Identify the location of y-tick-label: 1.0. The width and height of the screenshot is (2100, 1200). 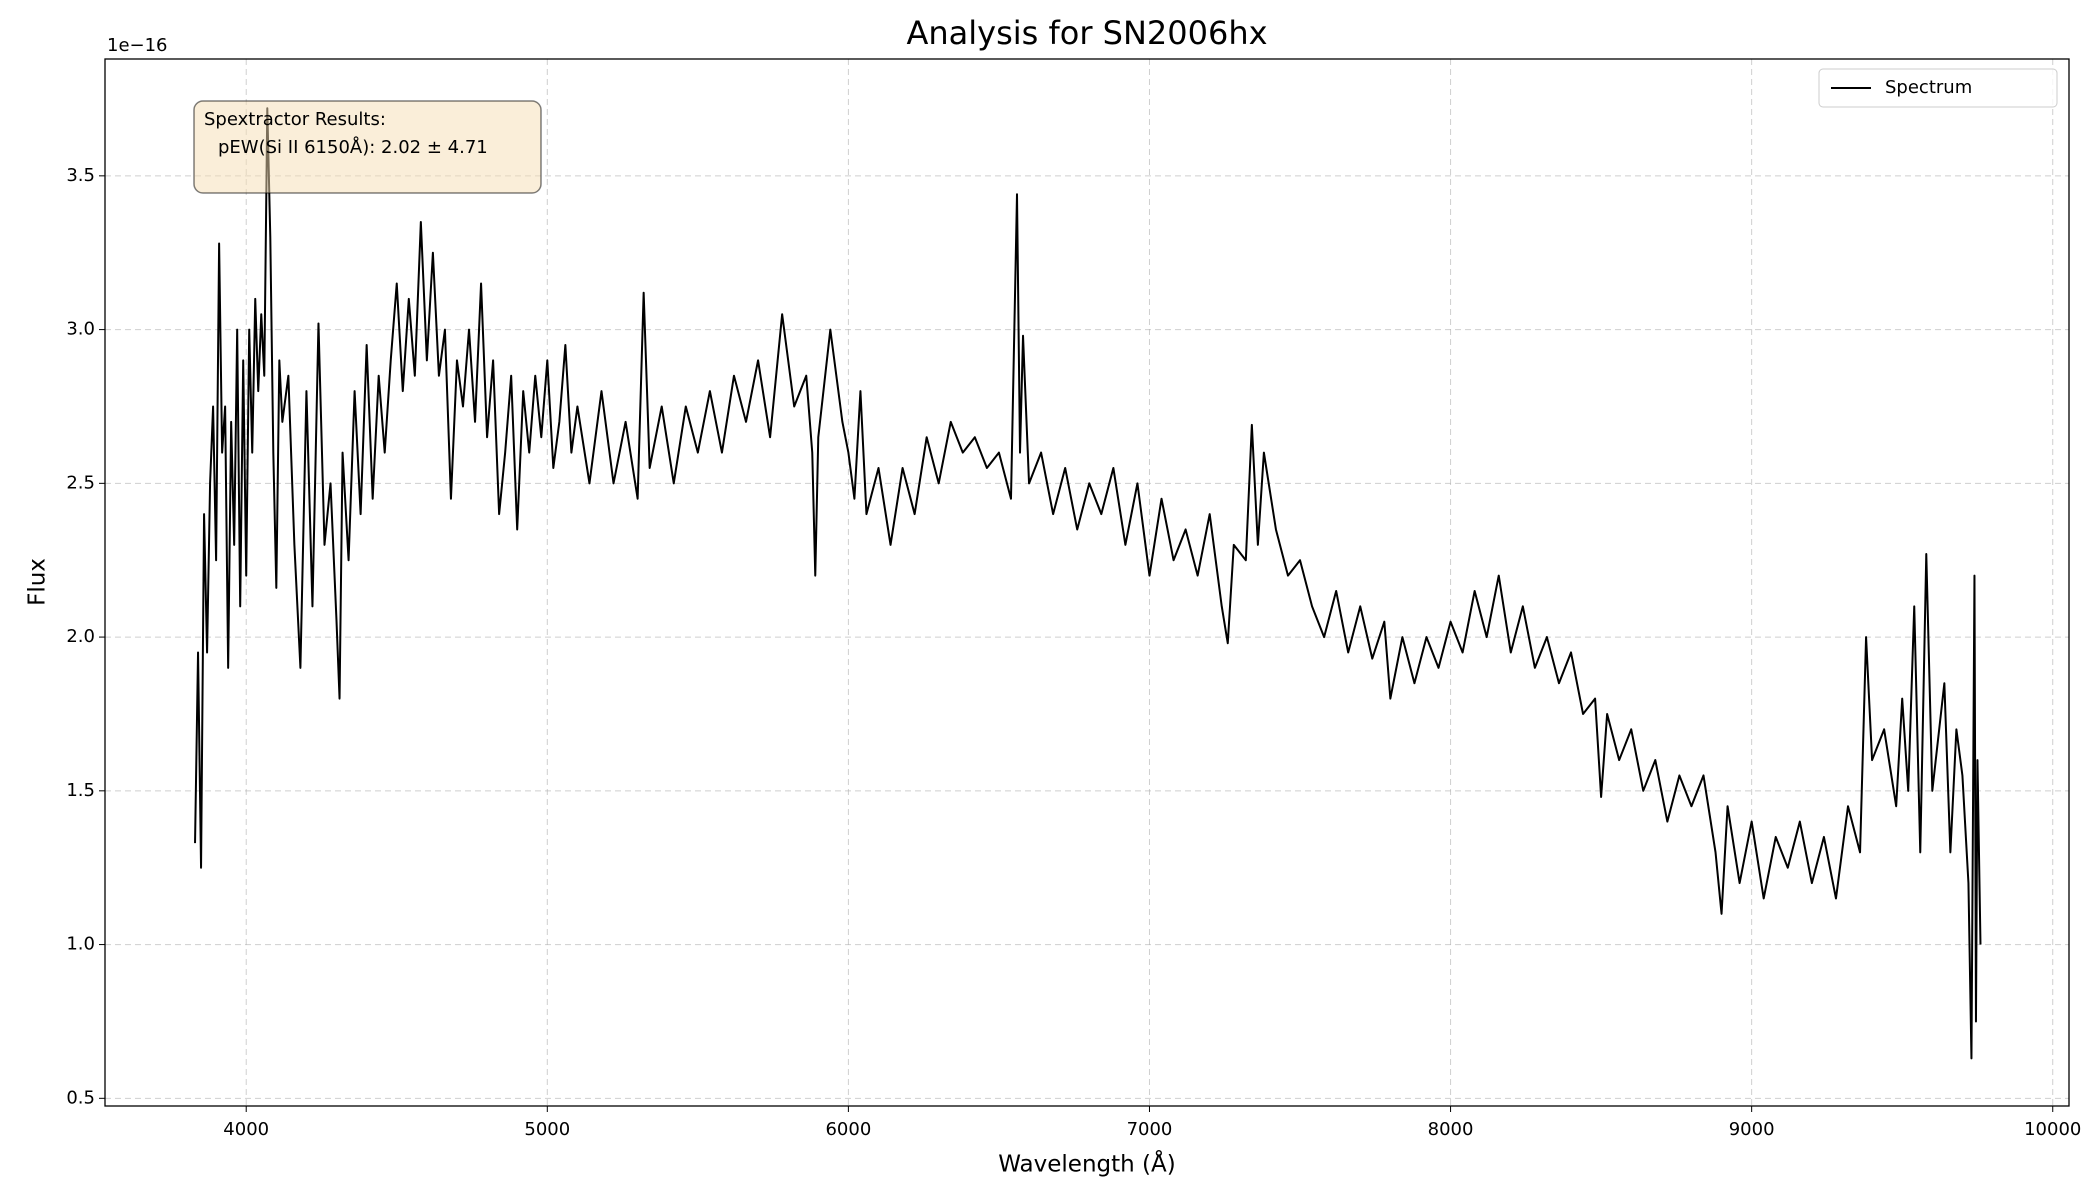
(80, 944).